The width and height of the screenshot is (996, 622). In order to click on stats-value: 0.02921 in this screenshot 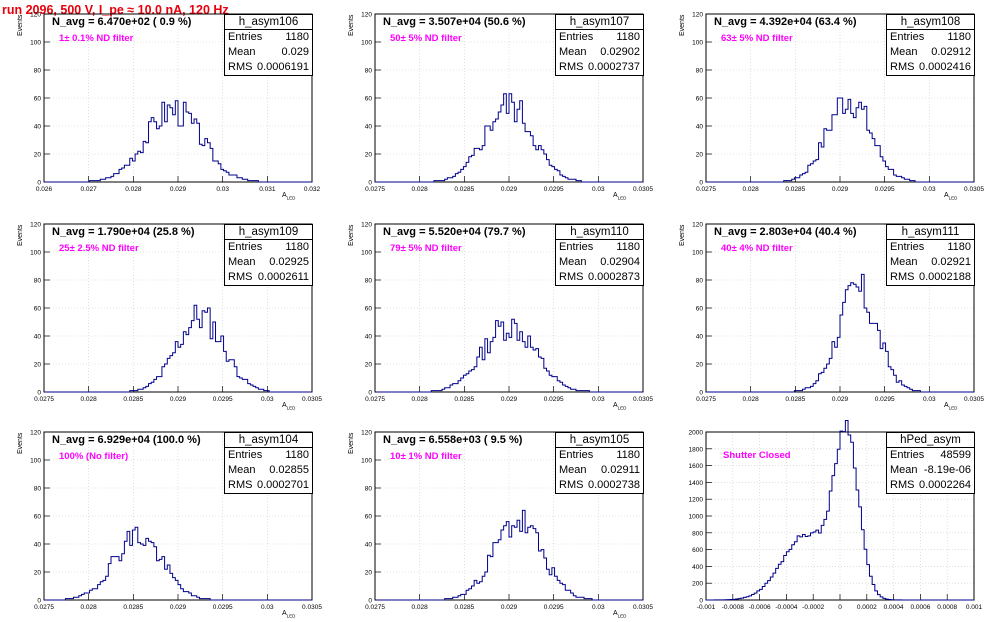, I will do `click(951, 262)`.